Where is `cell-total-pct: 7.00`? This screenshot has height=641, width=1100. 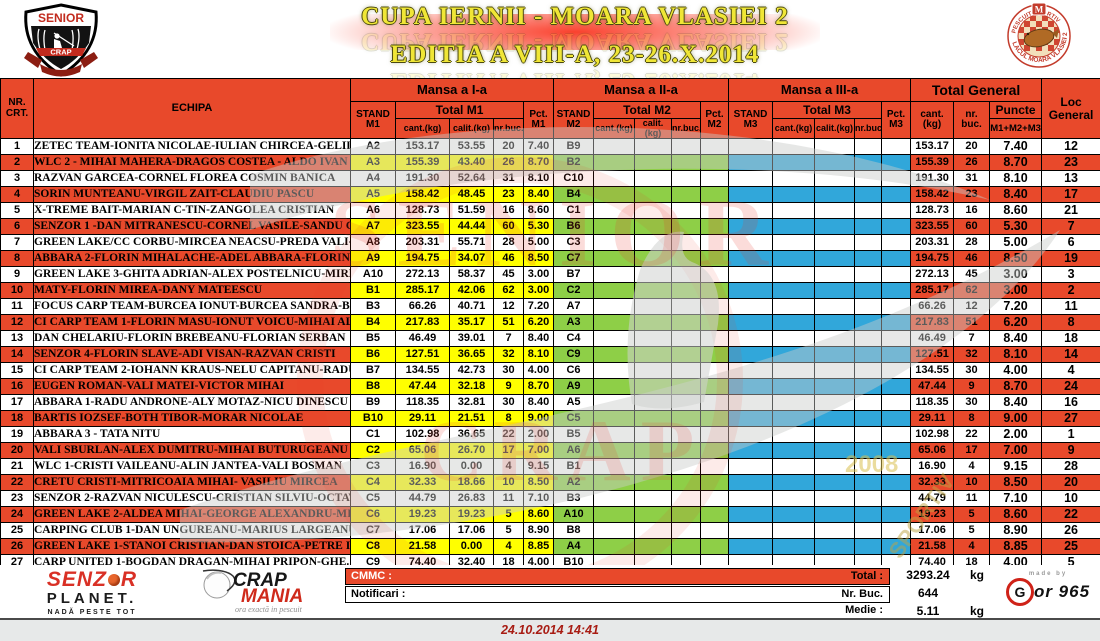
cell-total-pct: 7.00 is located at coordinates (1016, 450).